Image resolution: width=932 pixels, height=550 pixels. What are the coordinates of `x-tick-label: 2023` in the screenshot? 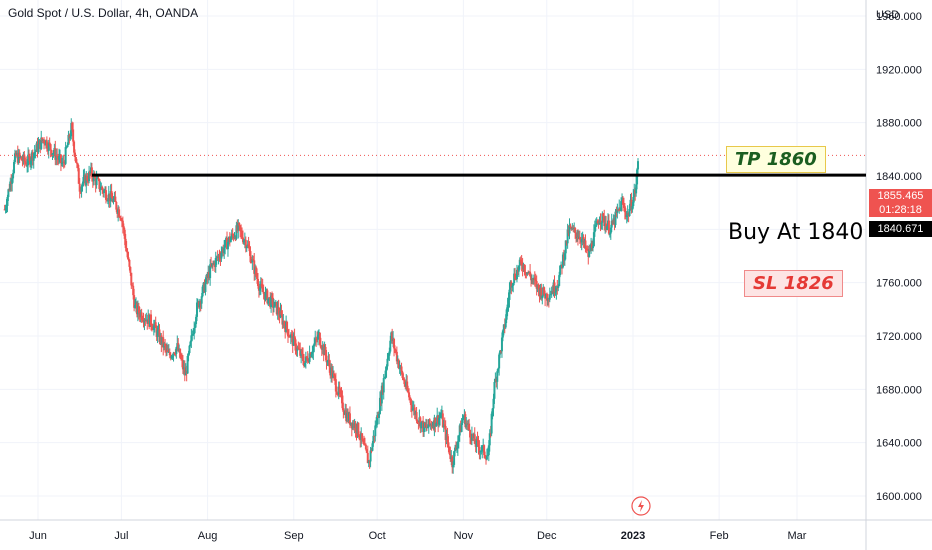 It's located at (633, 536).